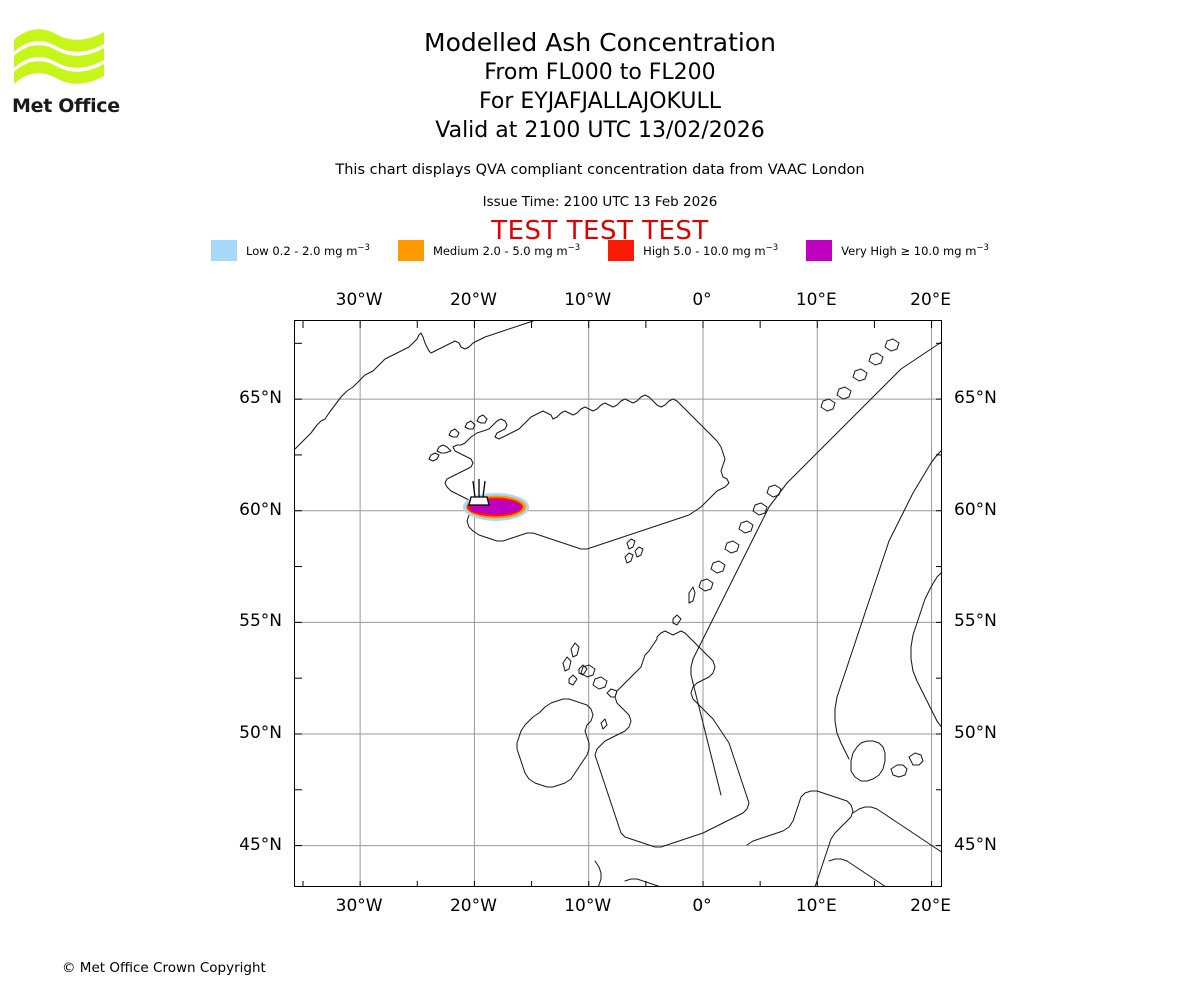 This screenshot has width=1200, height=1000. What do you see at coordinates (816, 300) in the screenshot?
I see `lon-tick-top-4: 10°E` at bounding box center [816, 300].